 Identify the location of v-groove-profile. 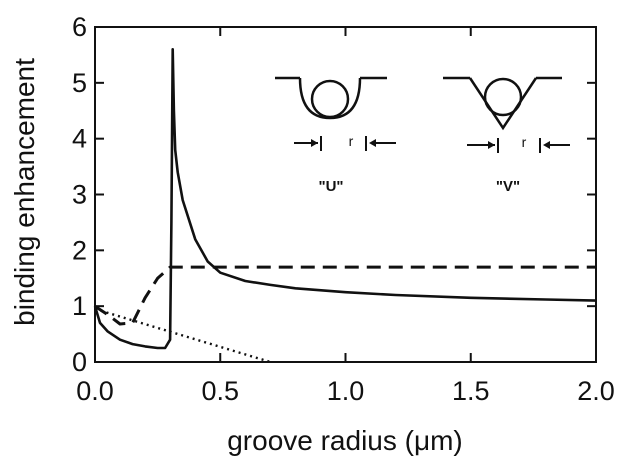
(503, 104).